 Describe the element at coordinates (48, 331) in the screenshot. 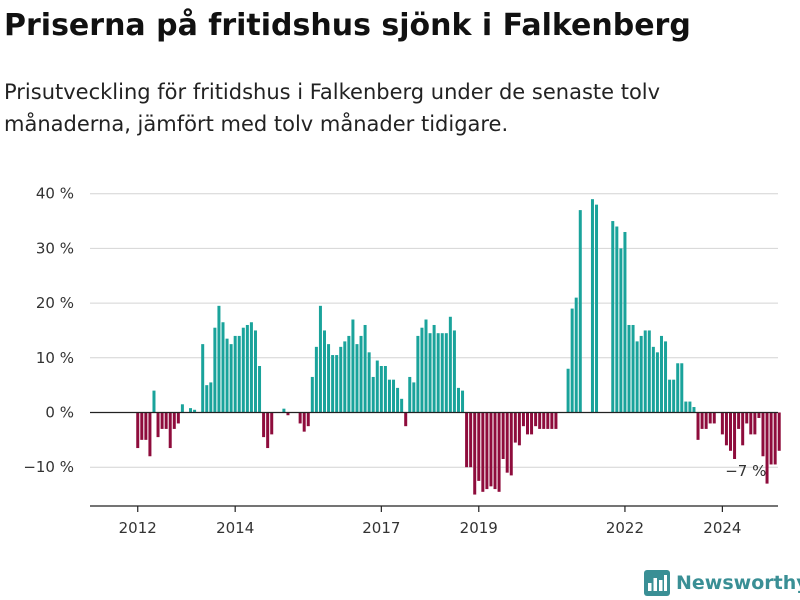

I see `y-tick-labels: 40 % 30 % 20 % 10 % 0 % −10 %` at that location.